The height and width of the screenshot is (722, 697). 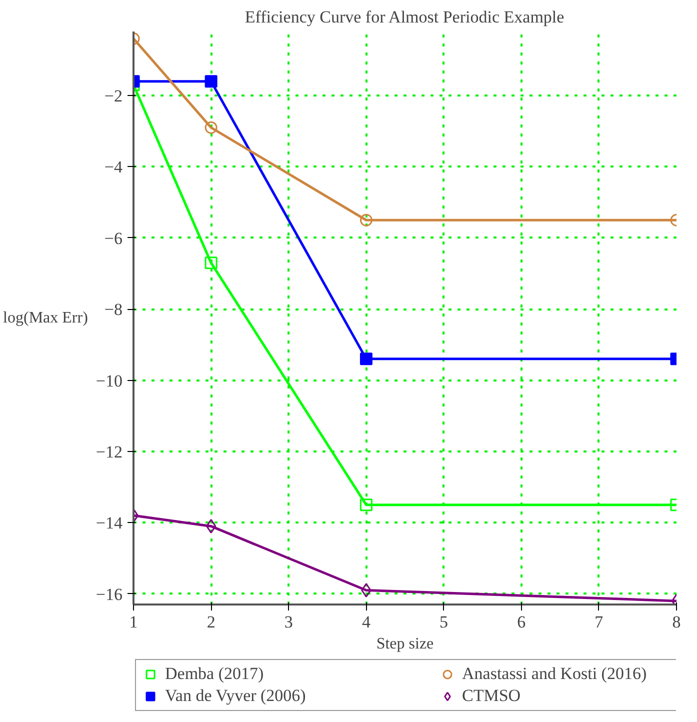 I want to click on legend-label: Anastassi and Kosti (2016), so click(x=555, y=674).